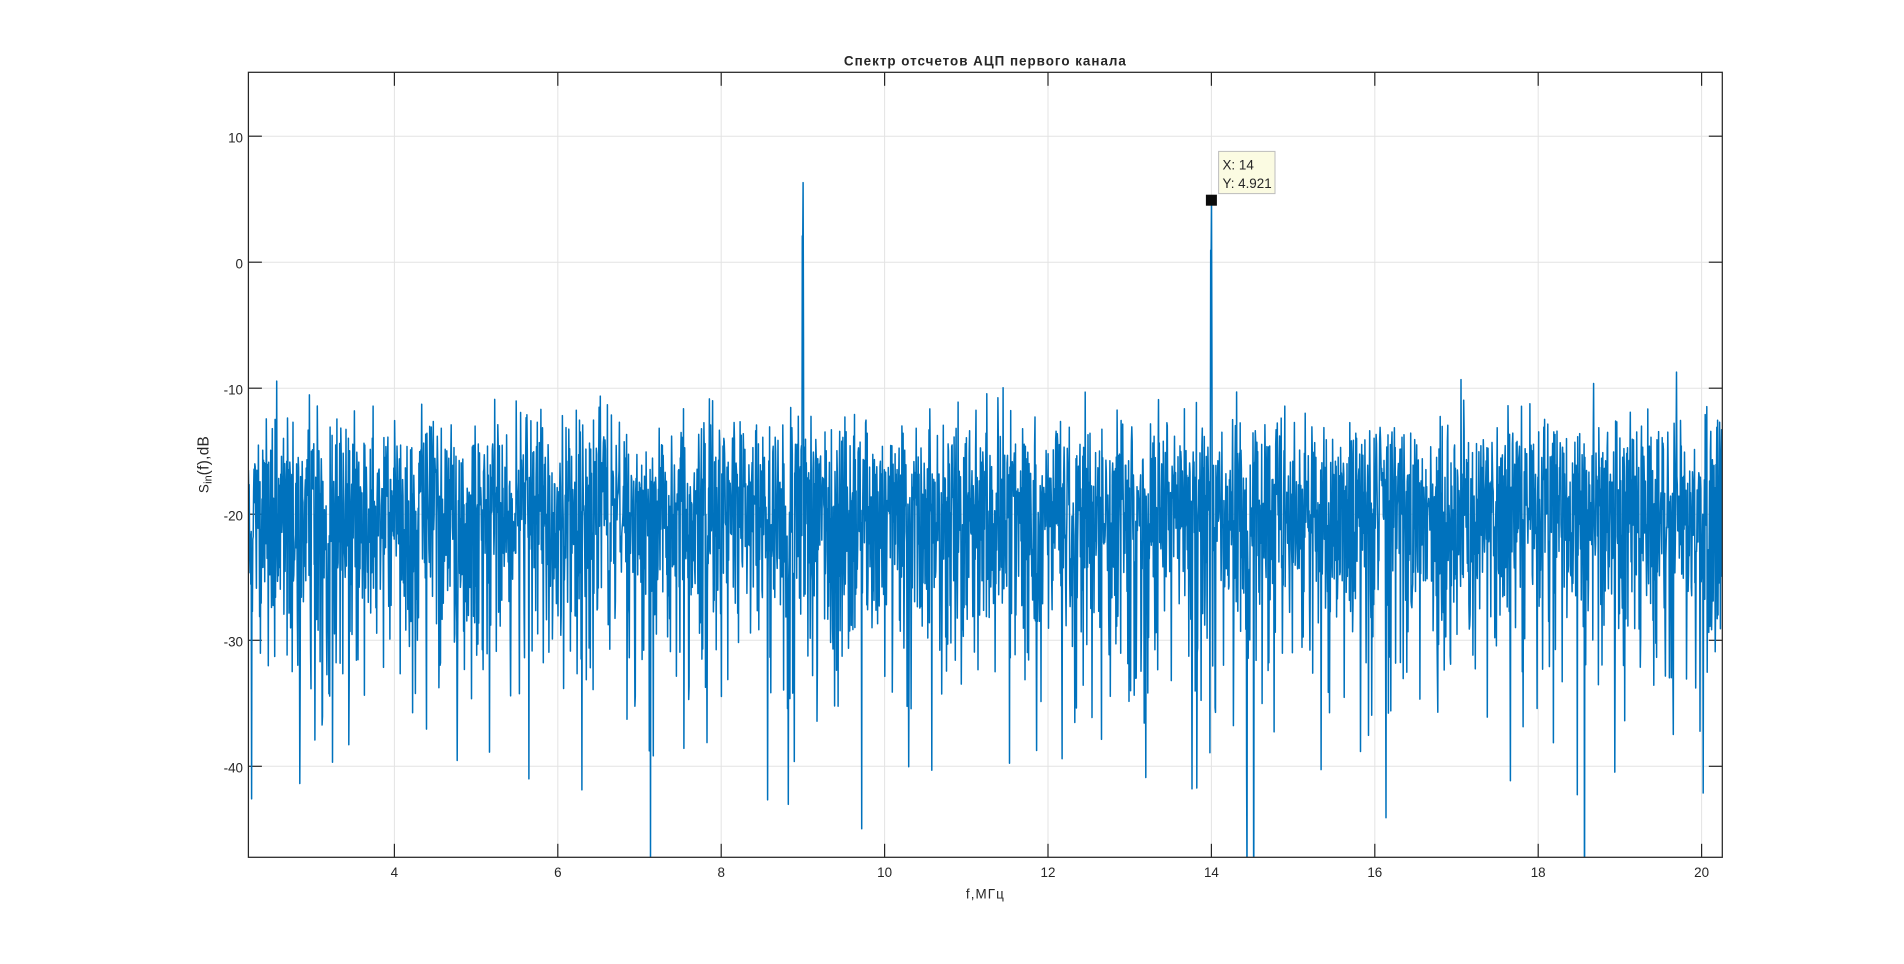 This screenshot has height=964, width=1904. What do you see at coordinates (720, 872) in the screenshot?
I see `svg-text: 8` at bounding box center [720, 872].